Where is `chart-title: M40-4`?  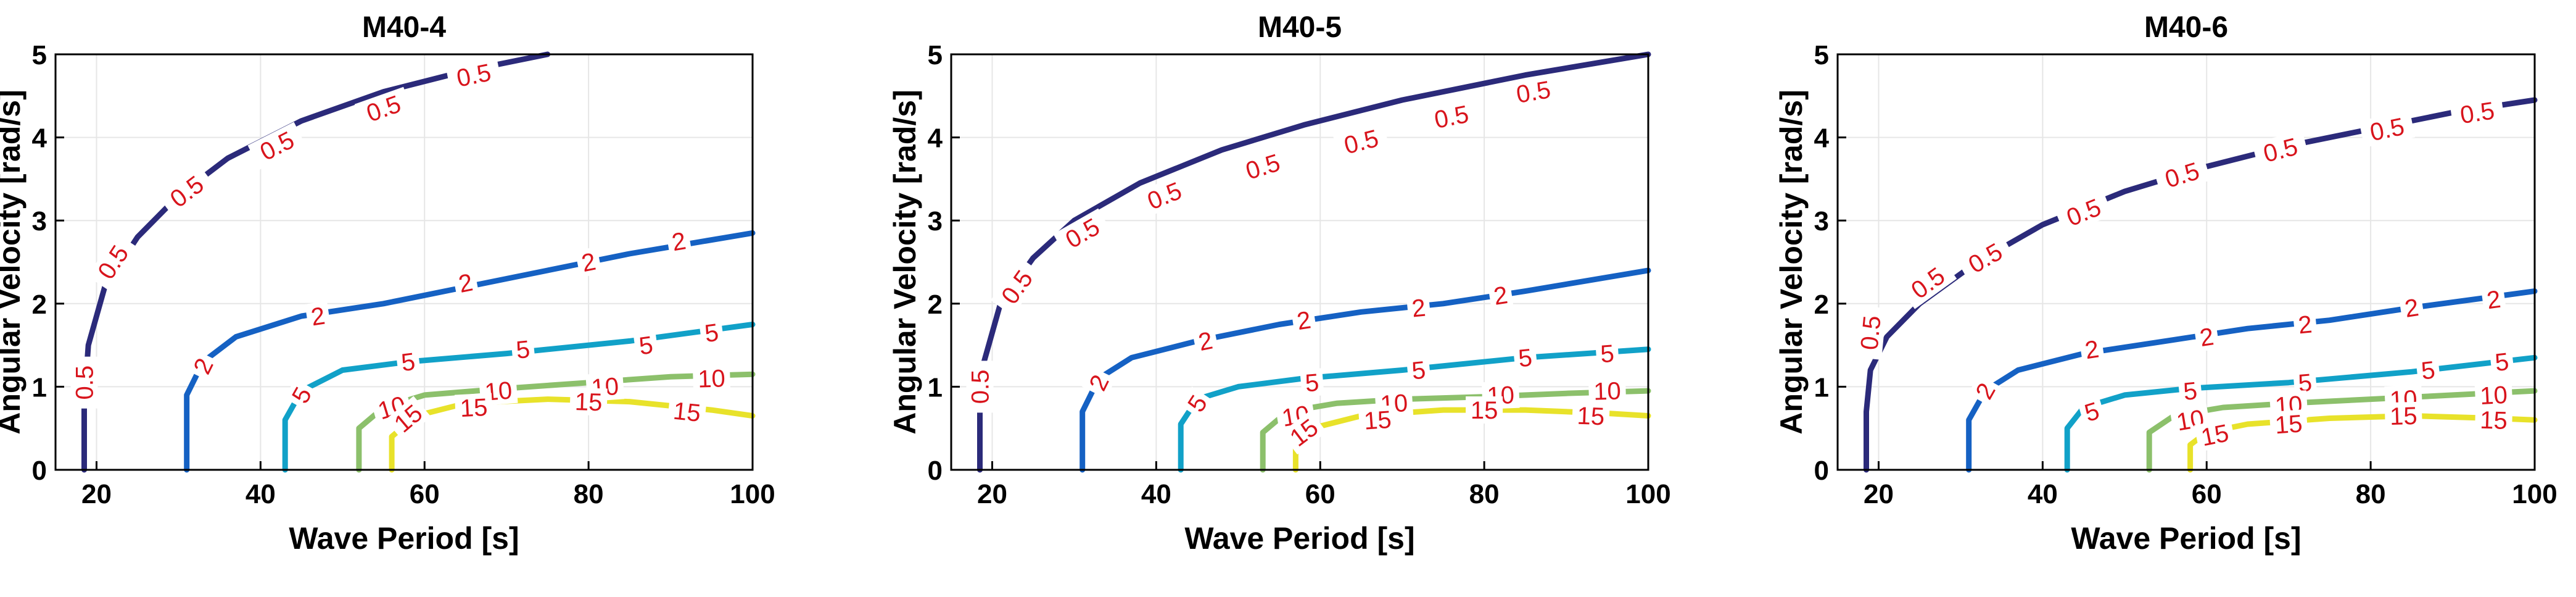
chart-title: M40-4 is located at coordinates (404, 28).